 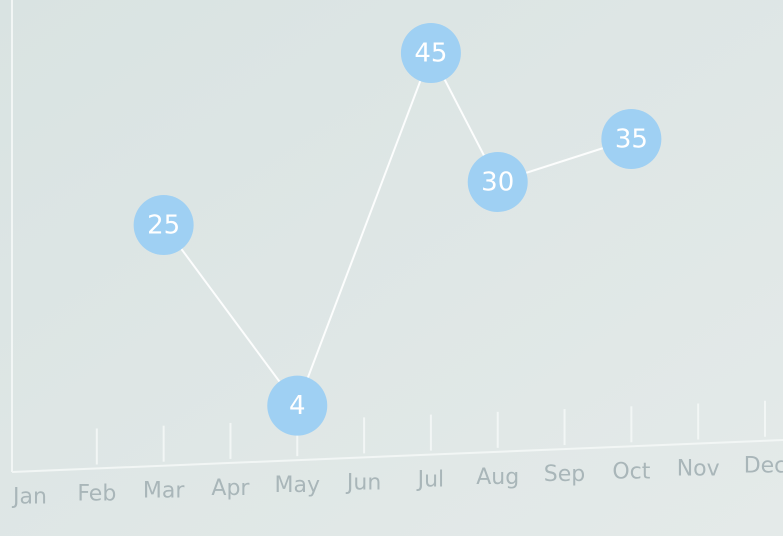 I want to click on x-tick-label: Mar, so click(x=164, y=491).